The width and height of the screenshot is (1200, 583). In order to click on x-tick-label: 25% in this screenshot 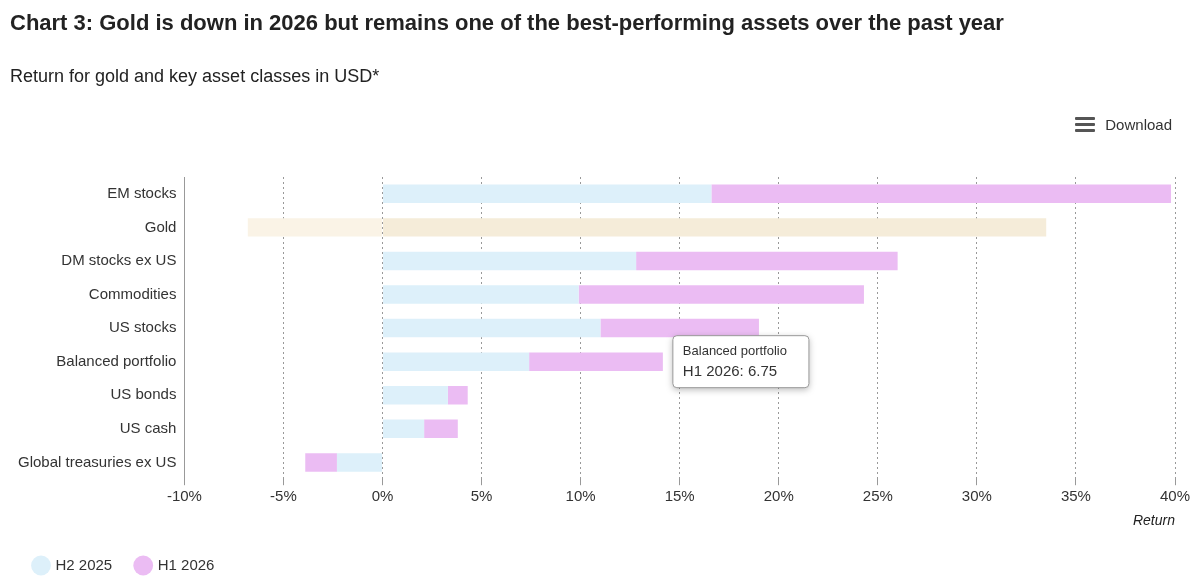, I will do `click(877, 496)`.